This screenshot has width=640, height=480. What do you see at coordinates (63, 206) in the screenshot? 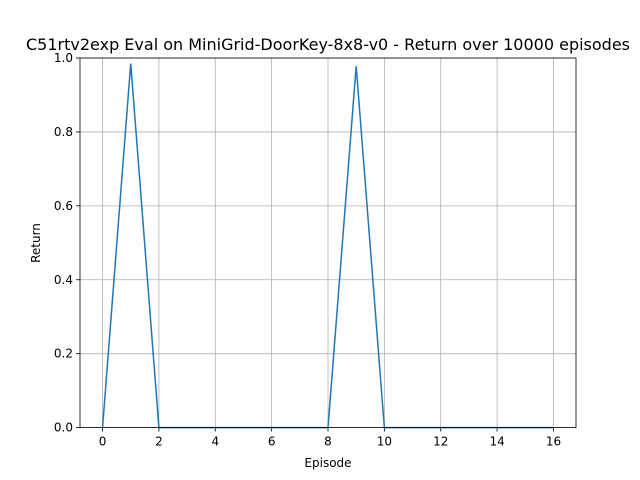
I see `y-tick-label: 0.6` at bounding box center [63, 206].